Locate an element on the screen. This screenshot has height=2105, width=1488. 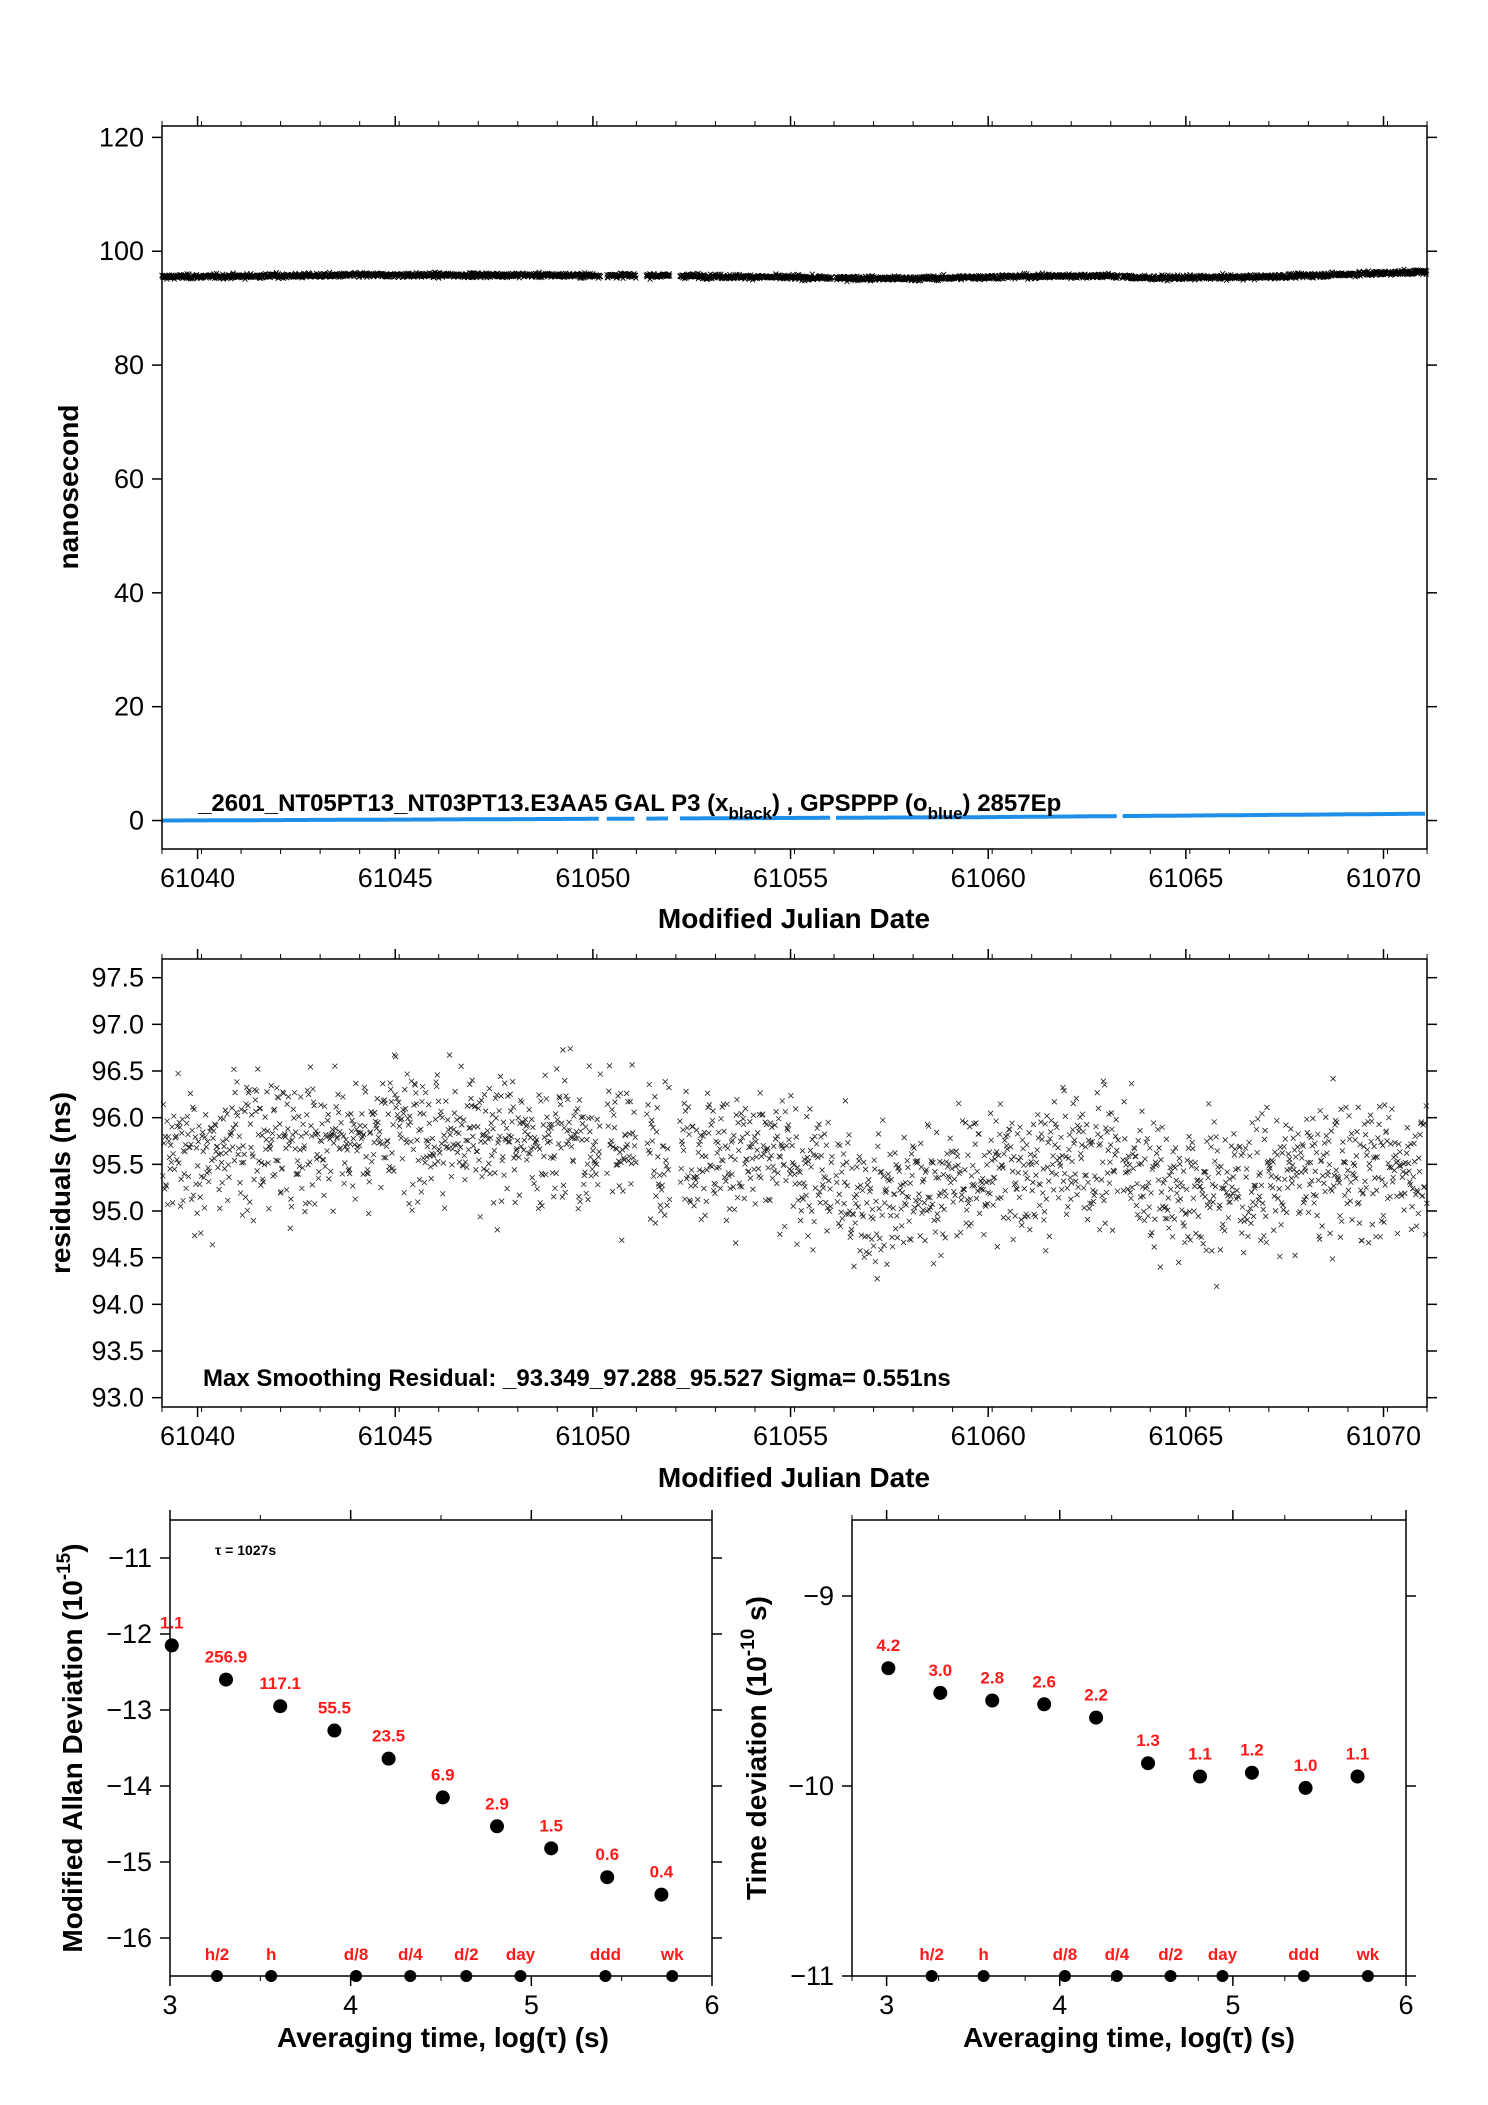
y-tick-label: 0 is located at coordinates (136, 821).